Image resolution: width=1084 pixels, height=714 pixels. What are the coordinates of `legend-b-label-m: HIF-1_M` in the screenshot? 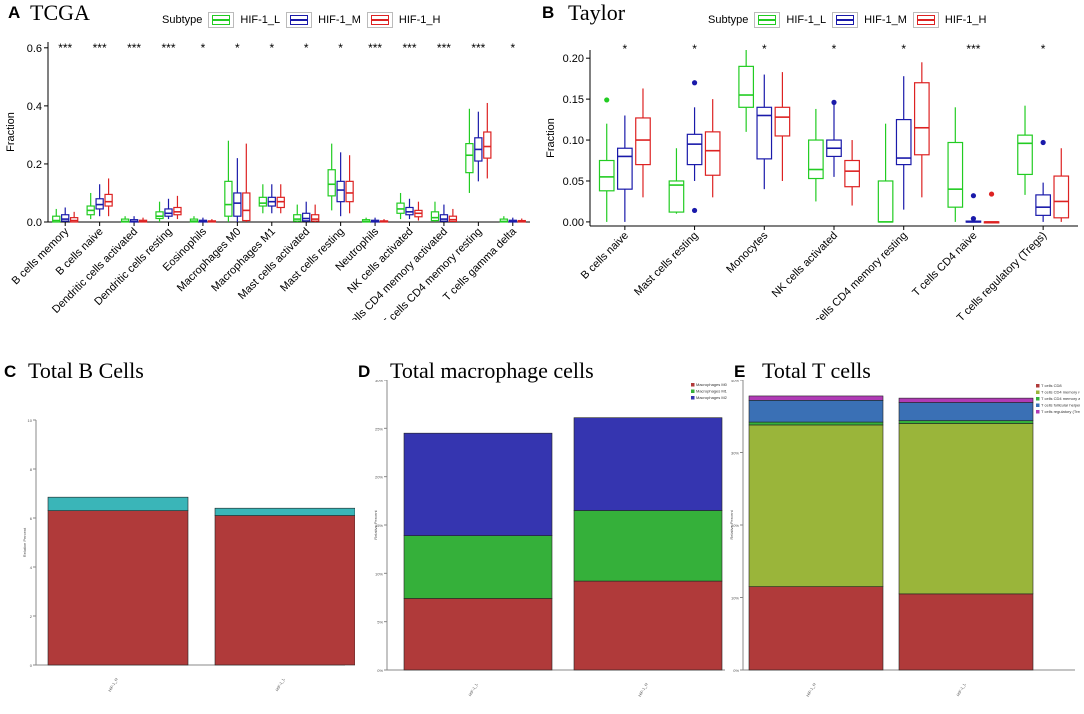 It's located at (885, 20).